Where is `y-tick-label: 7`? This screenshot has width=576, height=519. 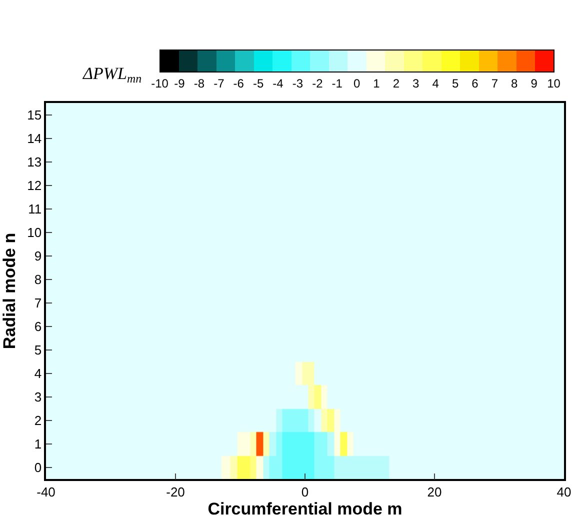 y-tick-label: 7 is located at coordinates (38, 302).